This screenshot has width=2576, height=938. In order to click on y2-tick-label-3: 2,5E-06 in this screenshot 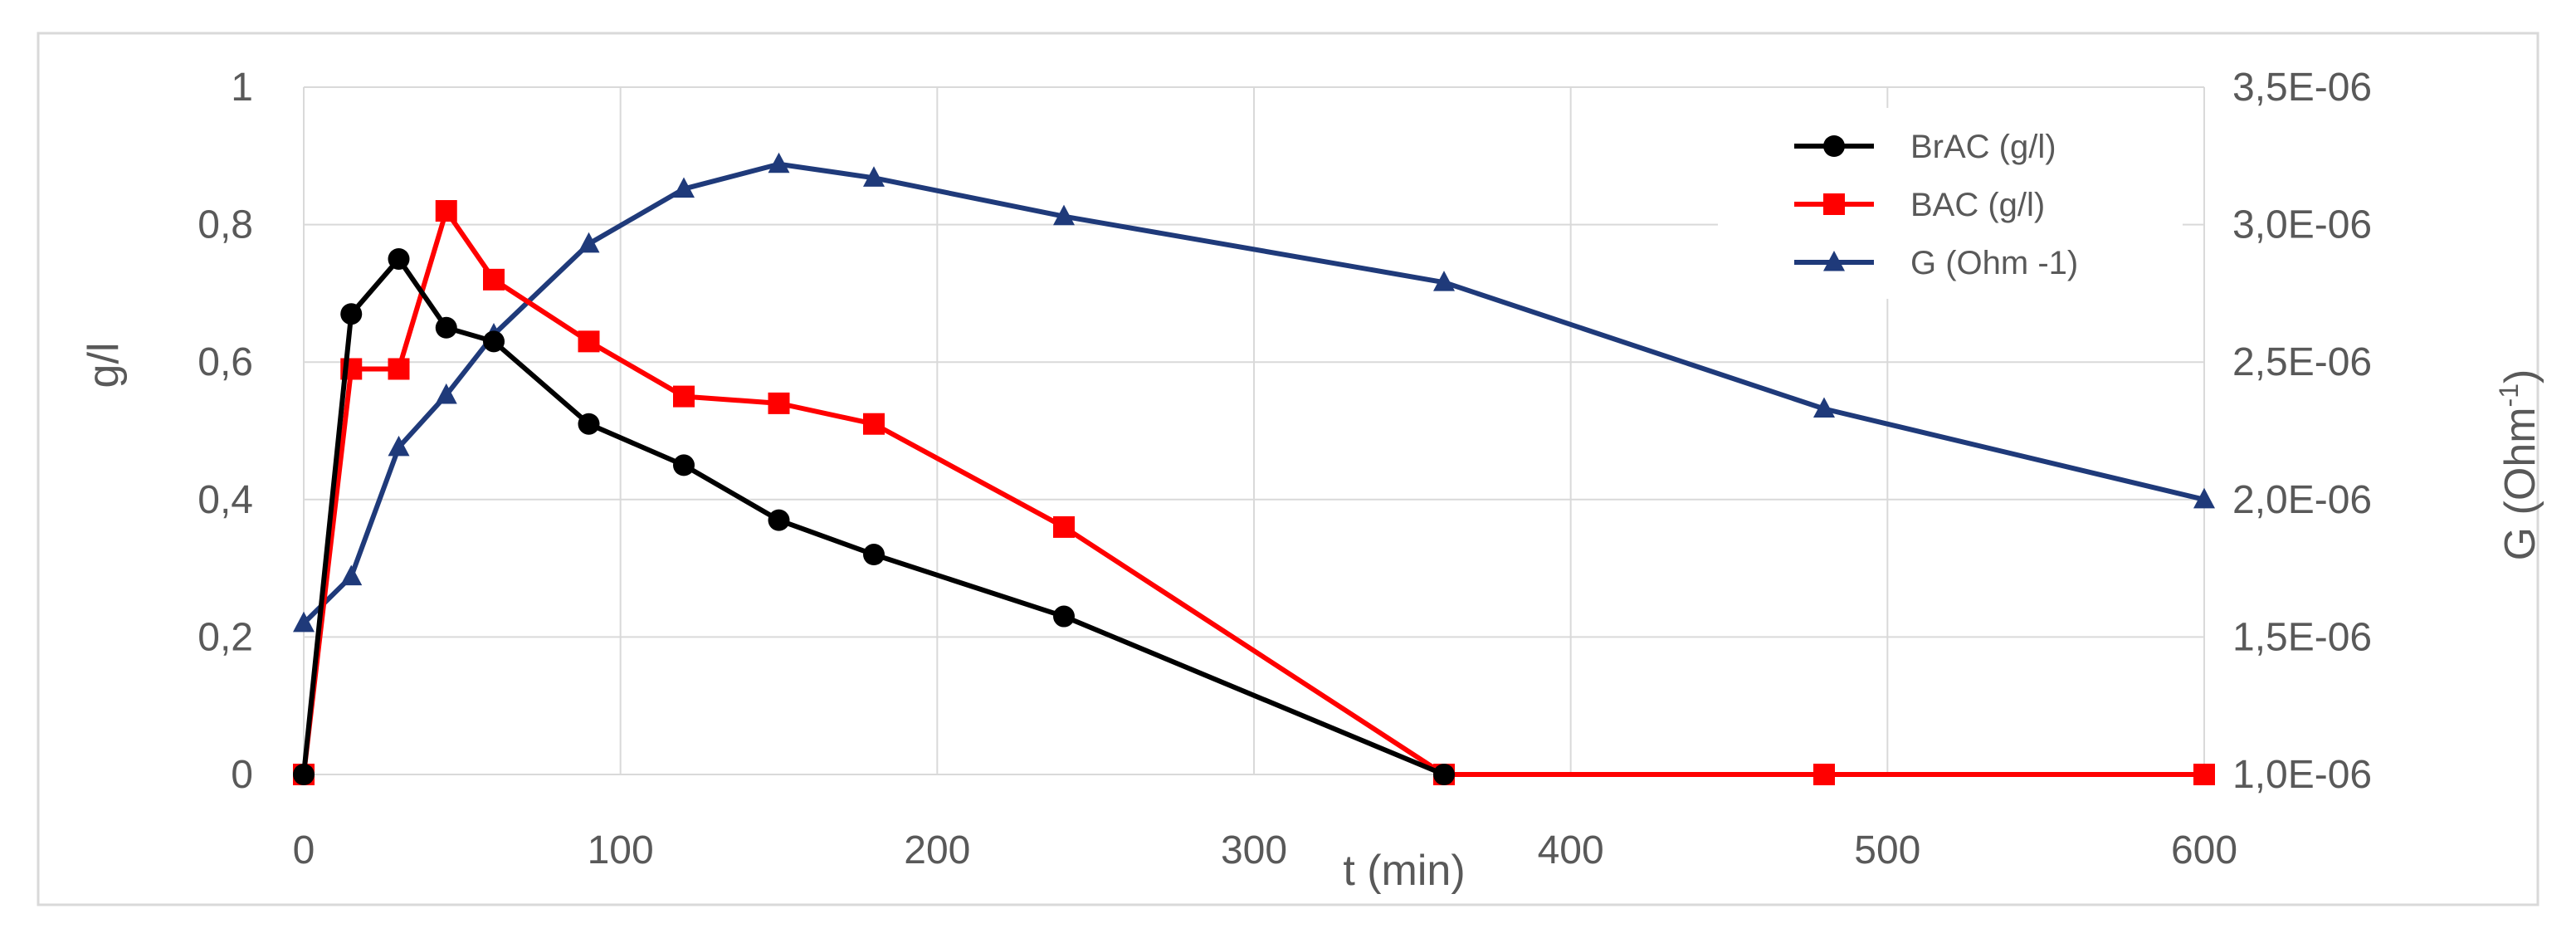, I will do `click(2302, 362)`.